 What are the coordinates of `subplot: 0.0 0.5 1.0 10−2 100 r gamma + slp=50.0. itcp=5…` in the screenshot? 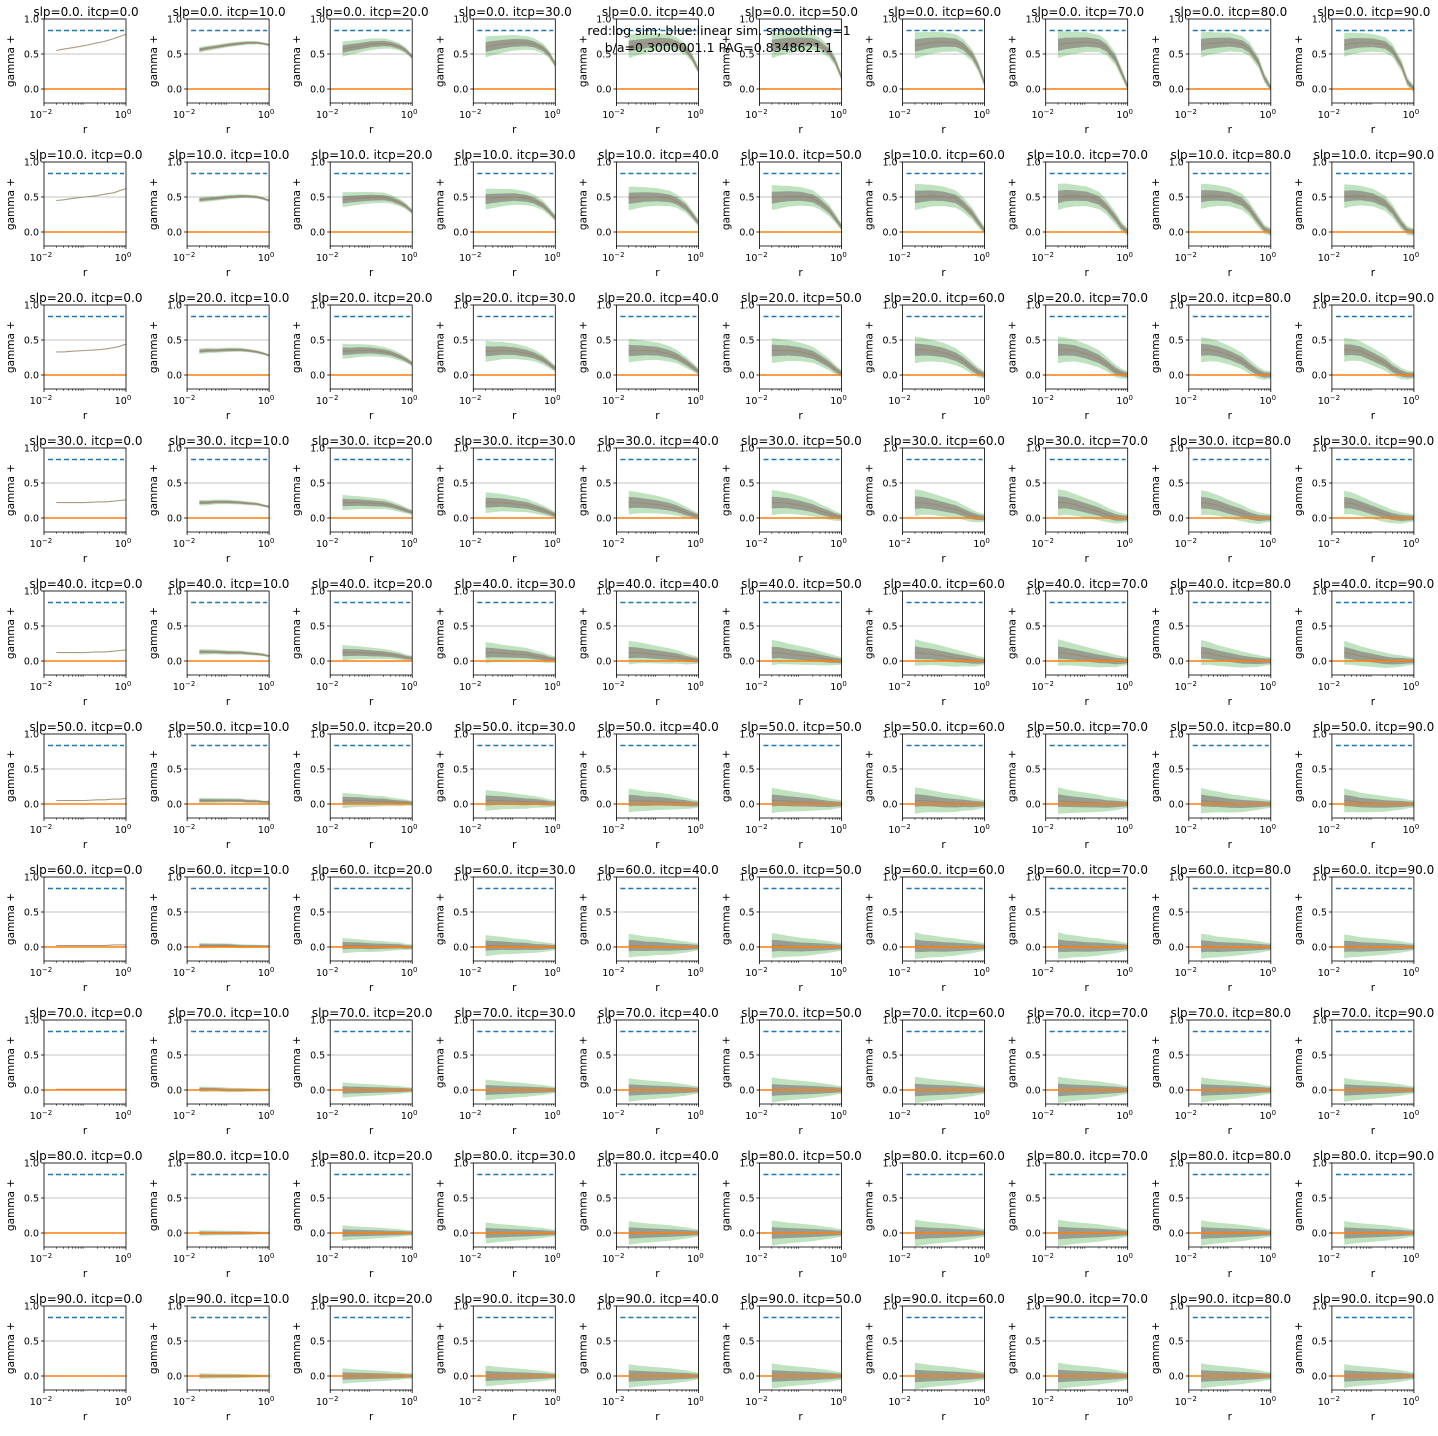 It's located at (791, 785).